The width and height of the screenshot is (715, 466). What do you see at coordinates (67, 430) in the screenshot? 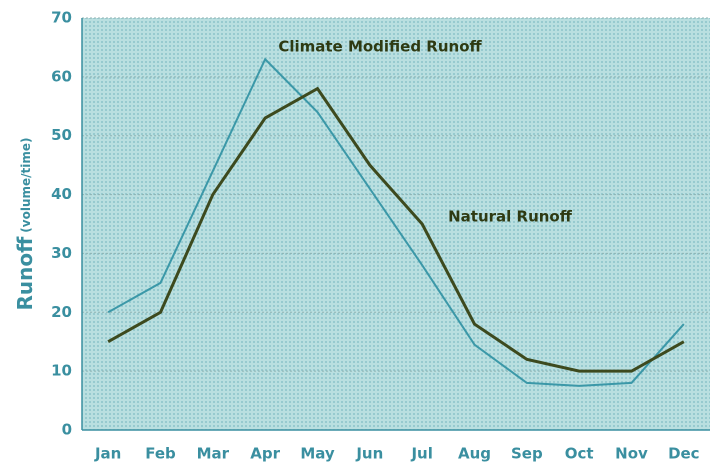
I see `y-tick-label: 0` at bounding box center [67, 430].